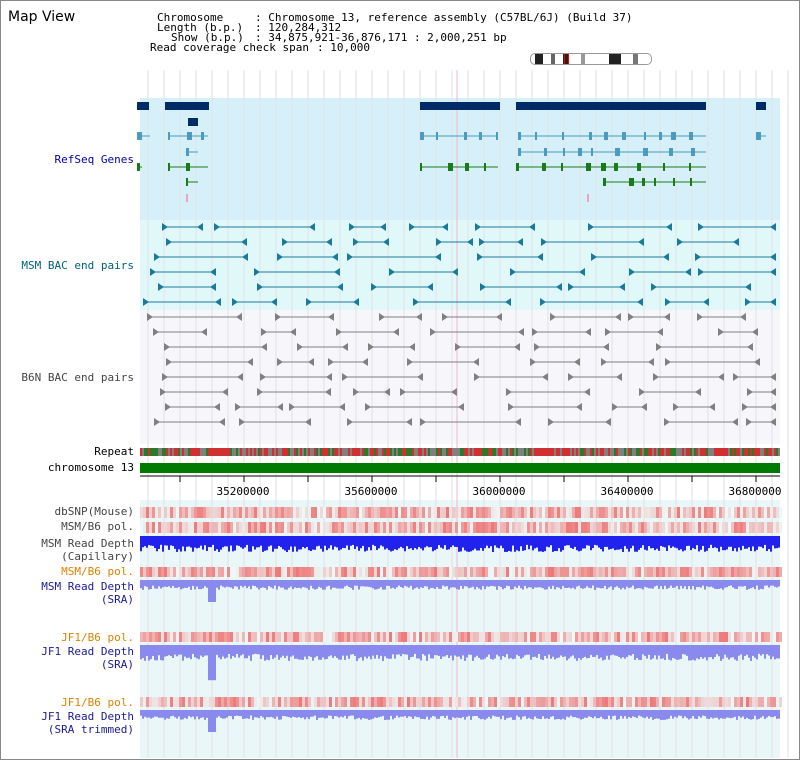 This screenshot has width=800, height=760. Describe the element at coordinates (114, 451) in the screenshot. I see `track-label-repeat: Repeat` at that location.